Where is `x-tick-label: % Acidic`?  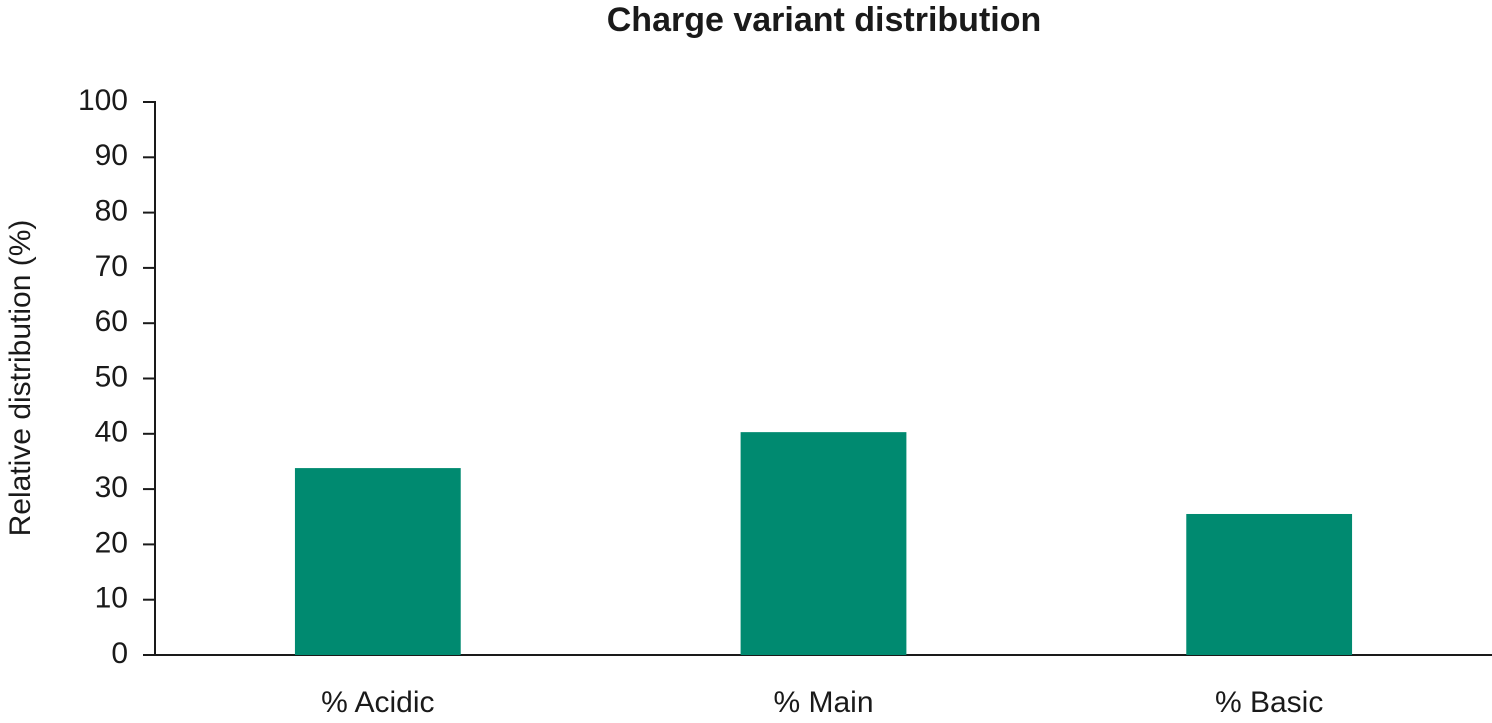
x-tick-label: % Acidic is located at coordinates (377, 702).